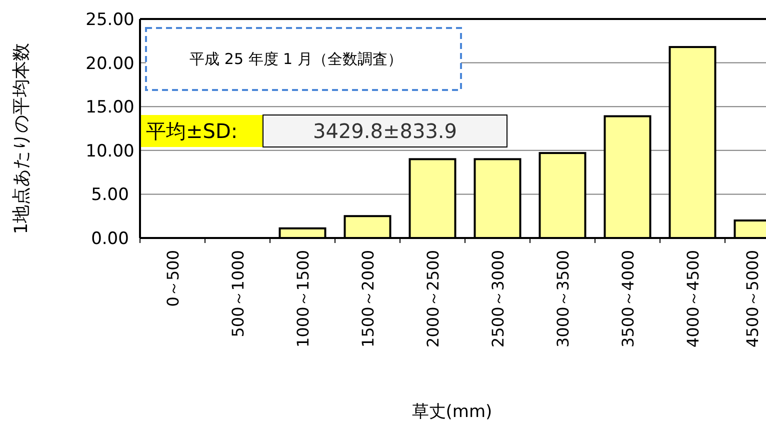 The height and width of the screenshot is (428, 766). What do you see at coordinates (563, 299) in the screenshot?
I see `x-tick-label: 3000～3500` at bounding box center [563, 299].